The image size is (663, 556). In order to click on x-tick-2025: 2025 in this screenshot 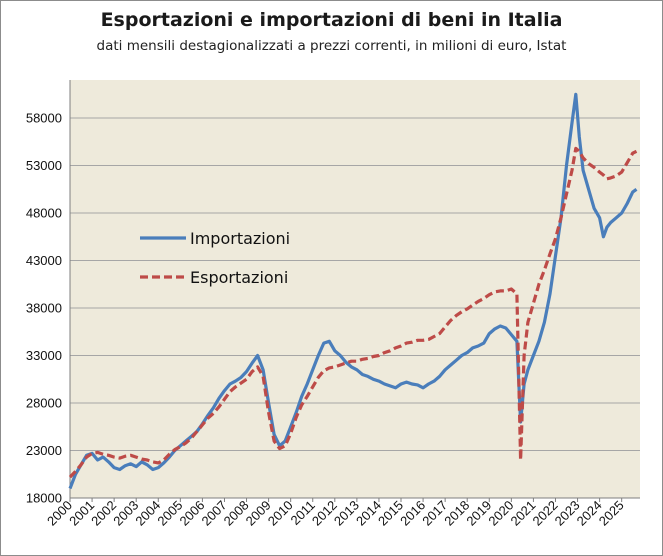, I will do `click(611, 513)`.